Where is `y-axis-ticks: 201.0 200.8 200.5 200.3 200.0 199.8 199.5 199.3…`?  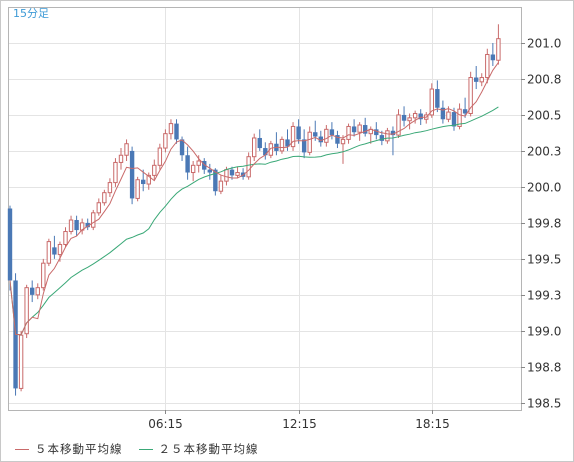 y-axis-ticks: 201.0 200.8 200.5 200.3 200.0 199.8 199.5 199.3… is located at coordinates (541, 224).